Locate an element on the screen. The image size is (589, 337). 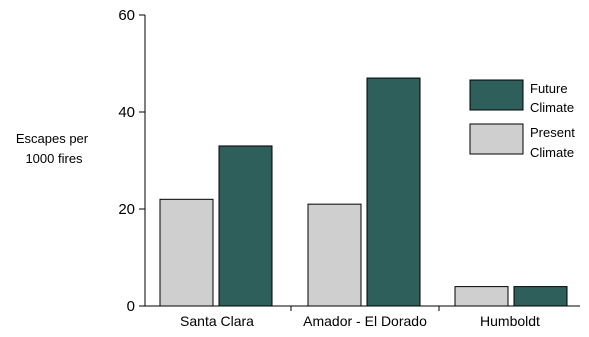
y-axis-label-line-1: Escapes per is located at coordinates (52, 138).